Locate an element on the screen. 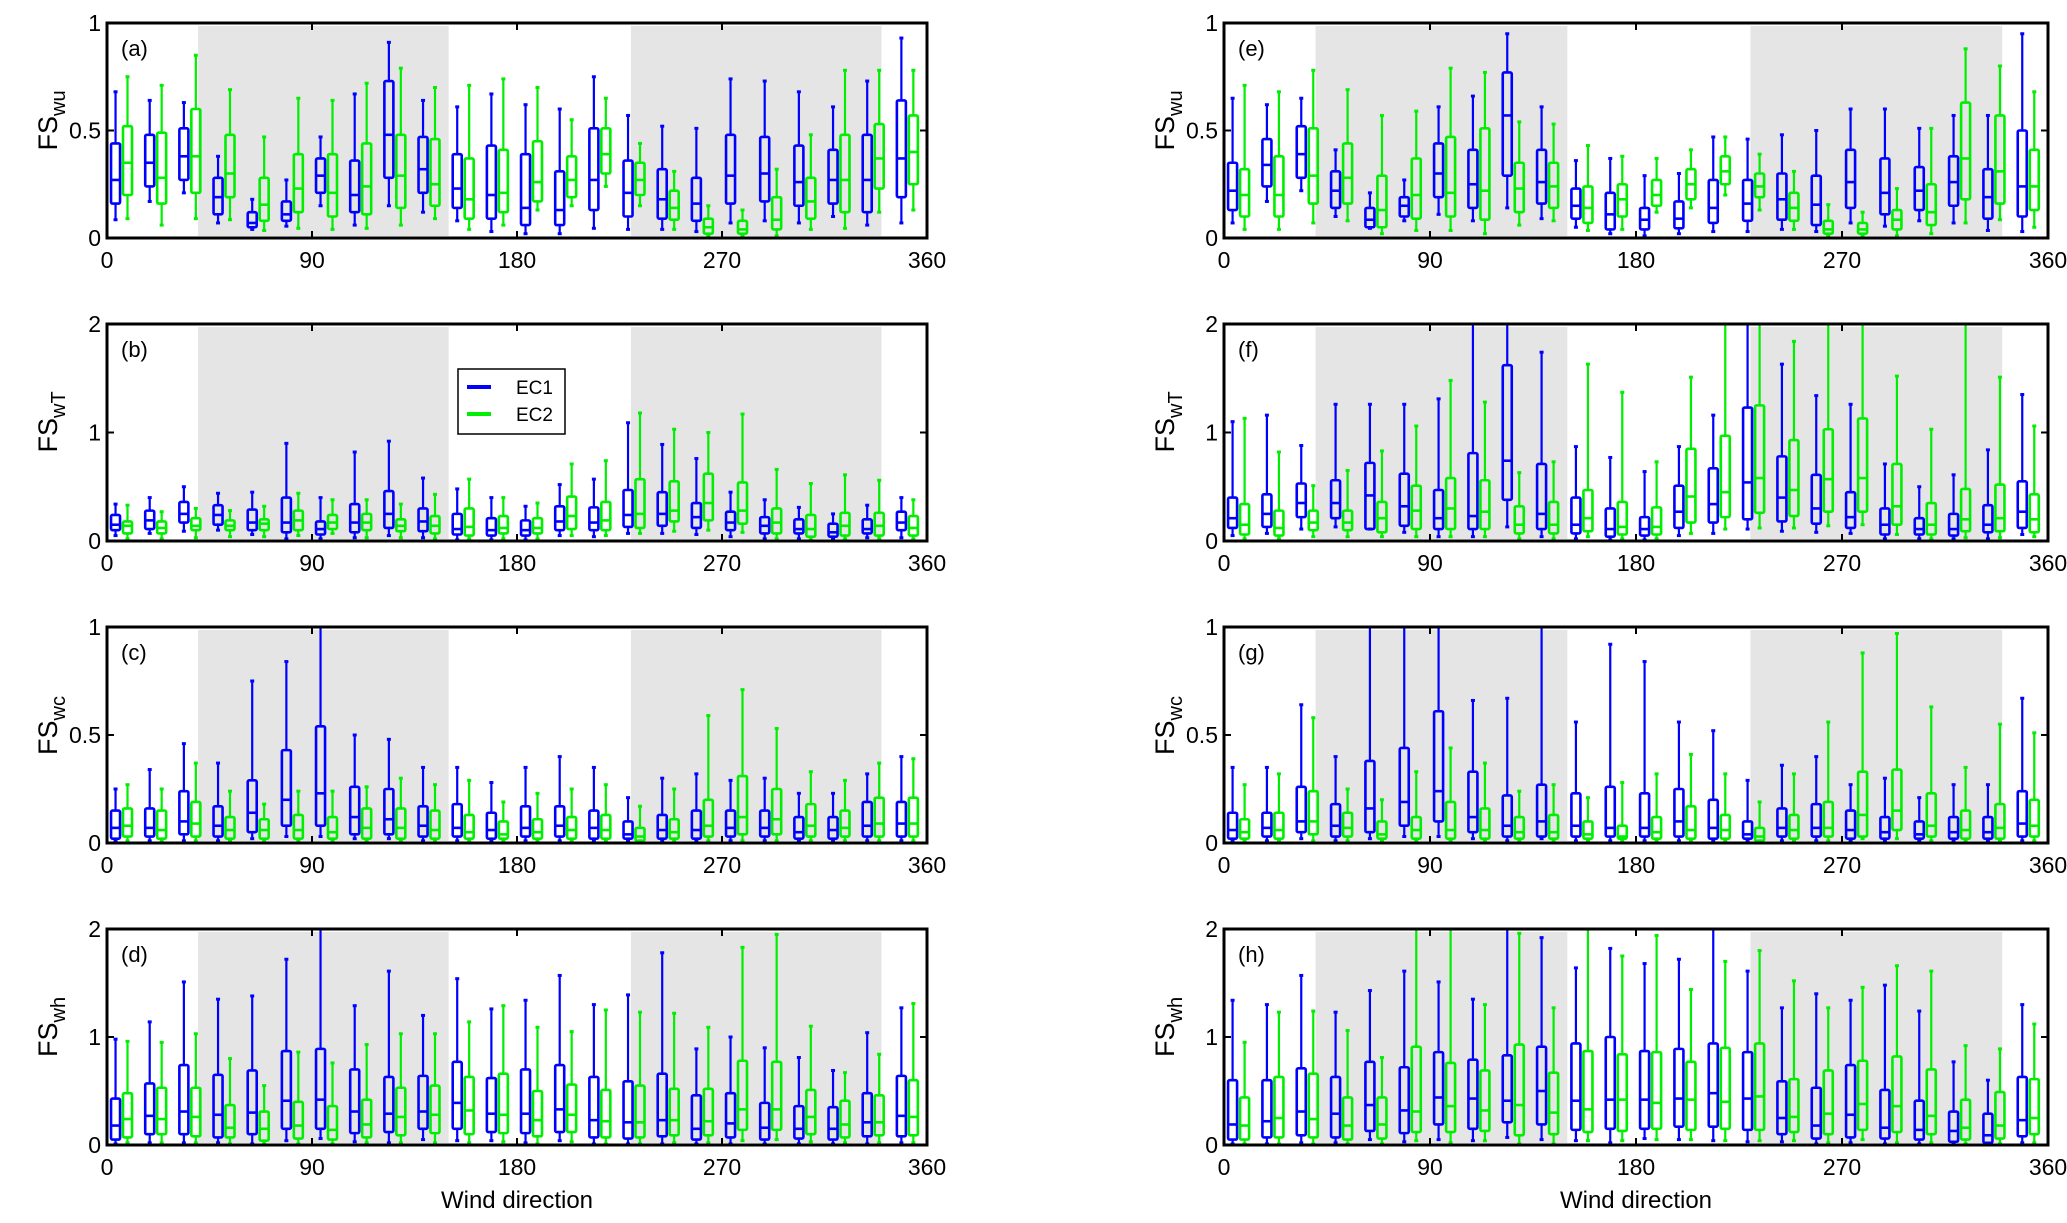  y-axis-label-subscript: wu is located at coordinates (59, 103).